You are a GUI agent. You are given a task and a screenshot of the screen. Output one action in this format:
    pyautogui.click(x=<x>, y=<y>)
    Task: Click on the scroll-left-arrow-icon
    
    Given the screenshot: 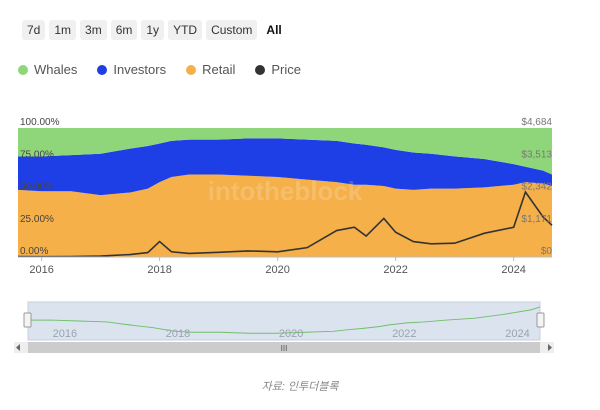 What is the action you would take?
    pyautogui.click(x=18, y=347)
    